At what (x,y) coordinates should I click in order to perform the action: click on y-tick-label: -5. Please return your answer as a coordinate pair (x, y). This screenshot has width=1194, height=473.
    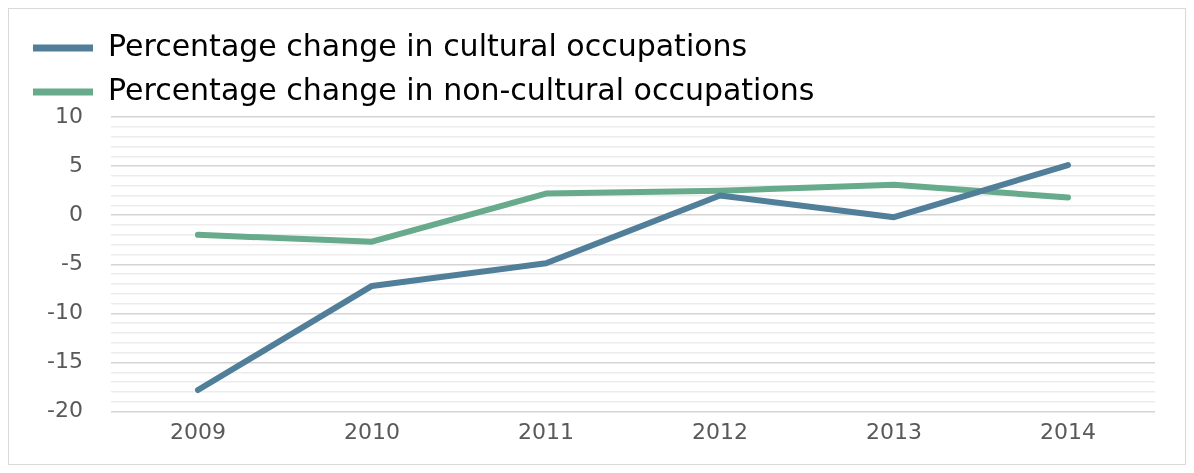
    Looking at the image, I should click on (72, 263).